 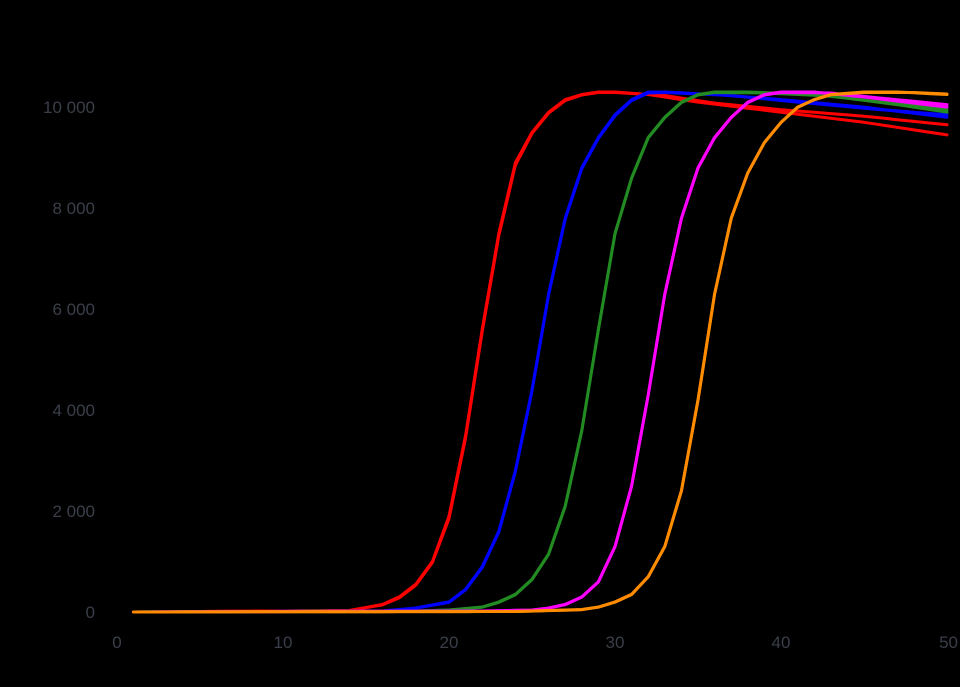 I want to click on y-tick-label: 6 000, so click(x=73, y=309).